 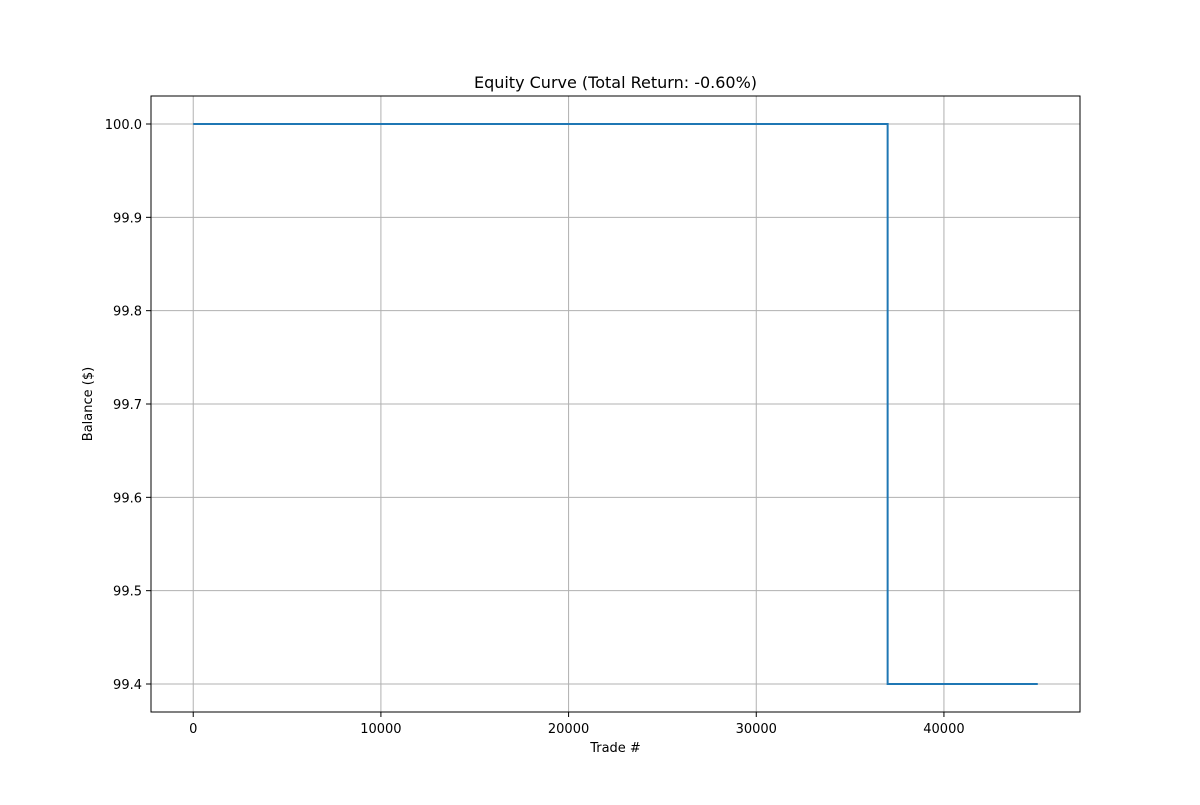 I want to click on y-tick-label: 99.9, so click(x=127, y=218).